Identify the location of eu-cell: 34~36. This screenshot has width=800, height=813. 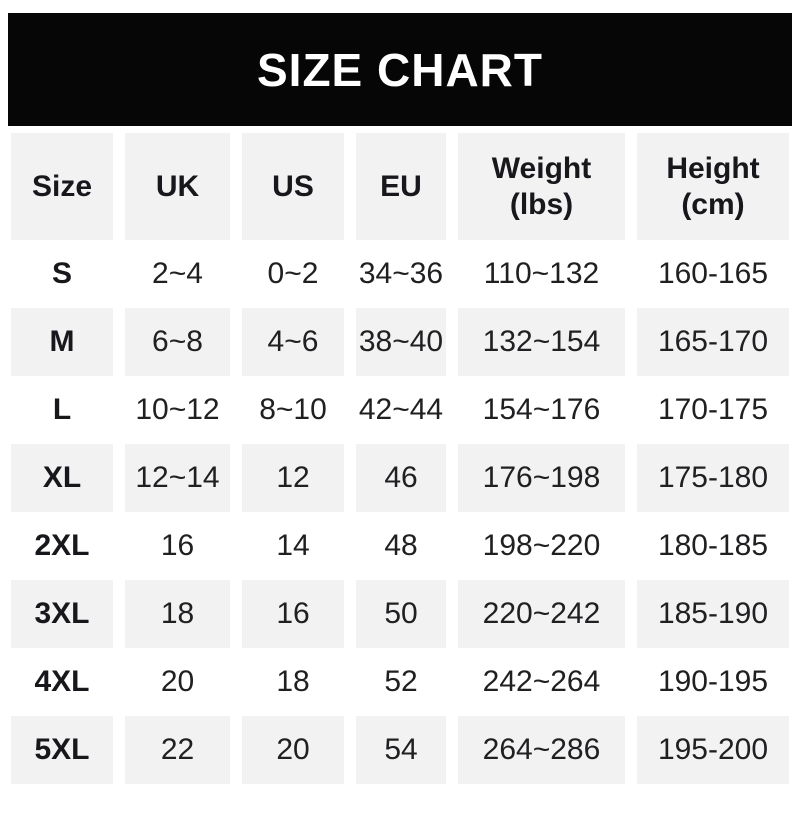
(401, 274).